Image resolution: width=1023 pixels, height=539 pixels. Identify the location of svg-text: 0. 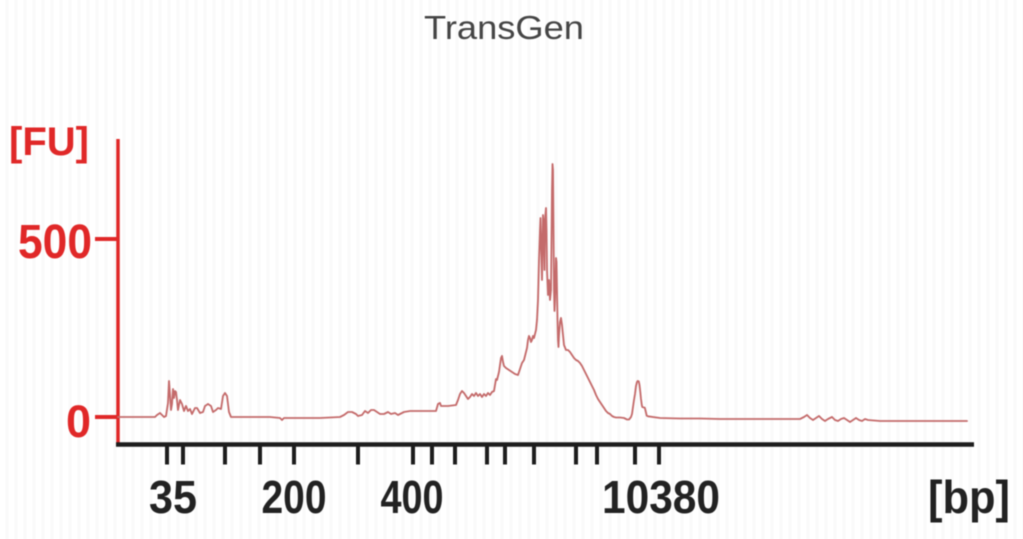
(78, 421).